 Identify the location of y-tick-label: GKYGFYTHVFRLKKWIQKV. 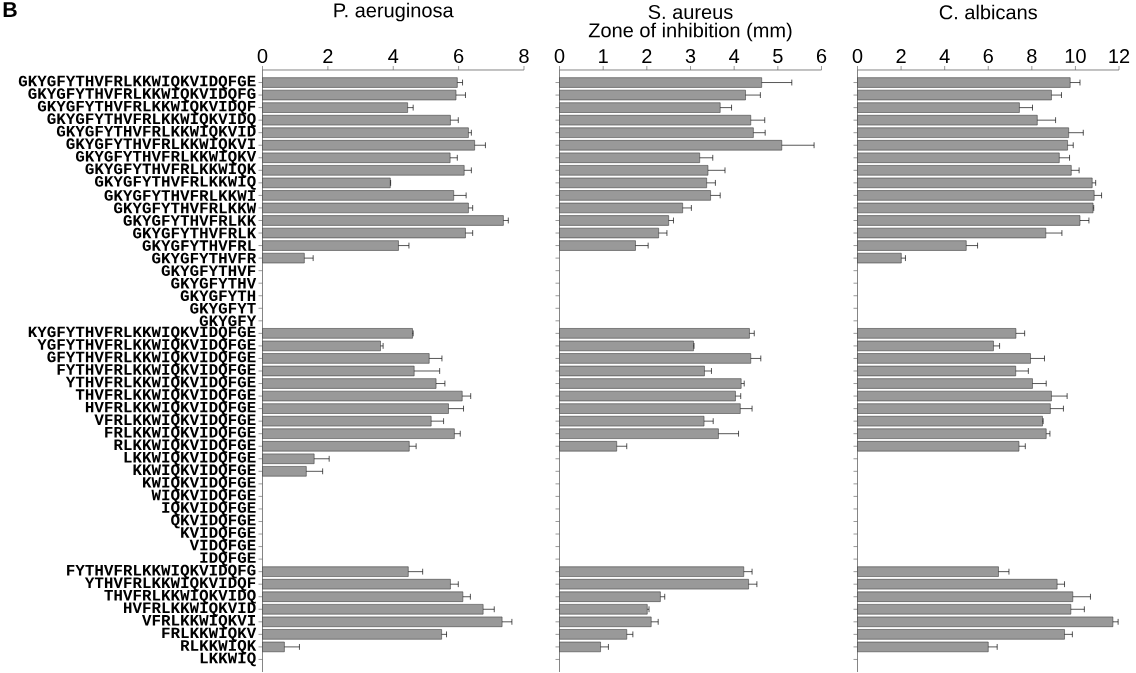
(166, 157).